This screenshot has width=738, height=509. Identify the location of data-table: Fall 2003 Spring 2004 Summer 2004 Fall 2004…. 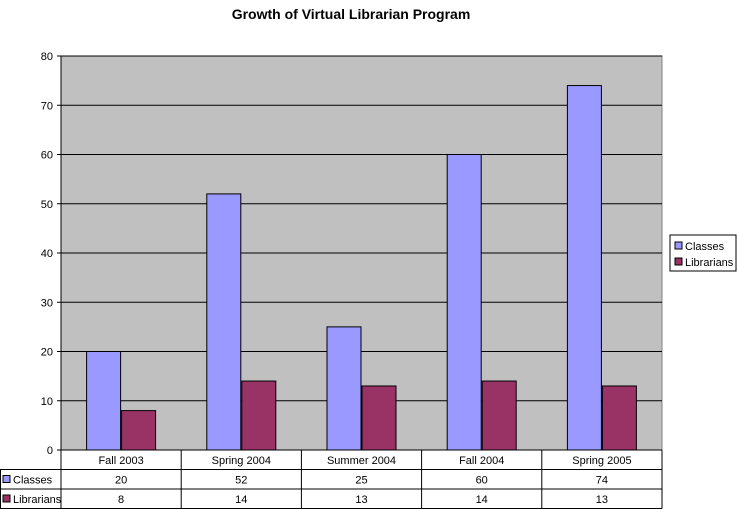
(331, 479).